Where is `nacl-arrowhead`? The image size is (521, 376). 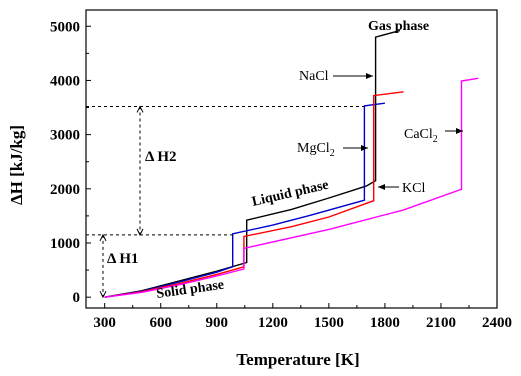 nacl-arrowhead is located at coordinates (369, 76).